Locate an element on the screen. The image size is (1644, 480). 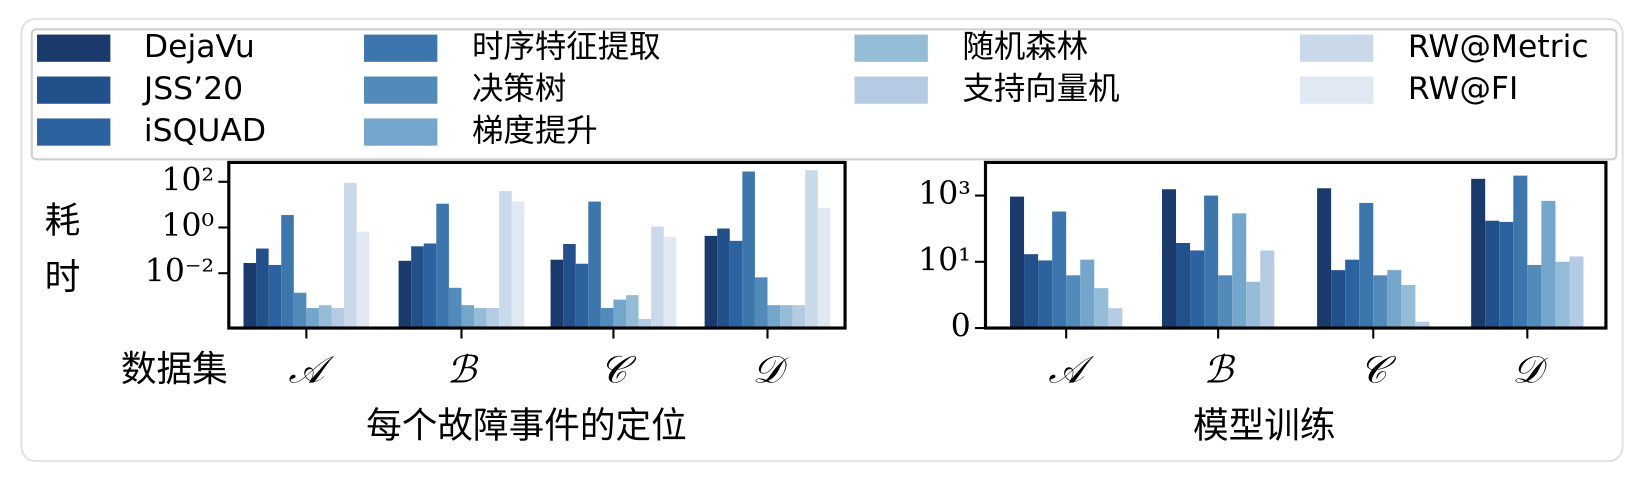
legend-label: 支持向量机 is located at coordinates (1040, 89).